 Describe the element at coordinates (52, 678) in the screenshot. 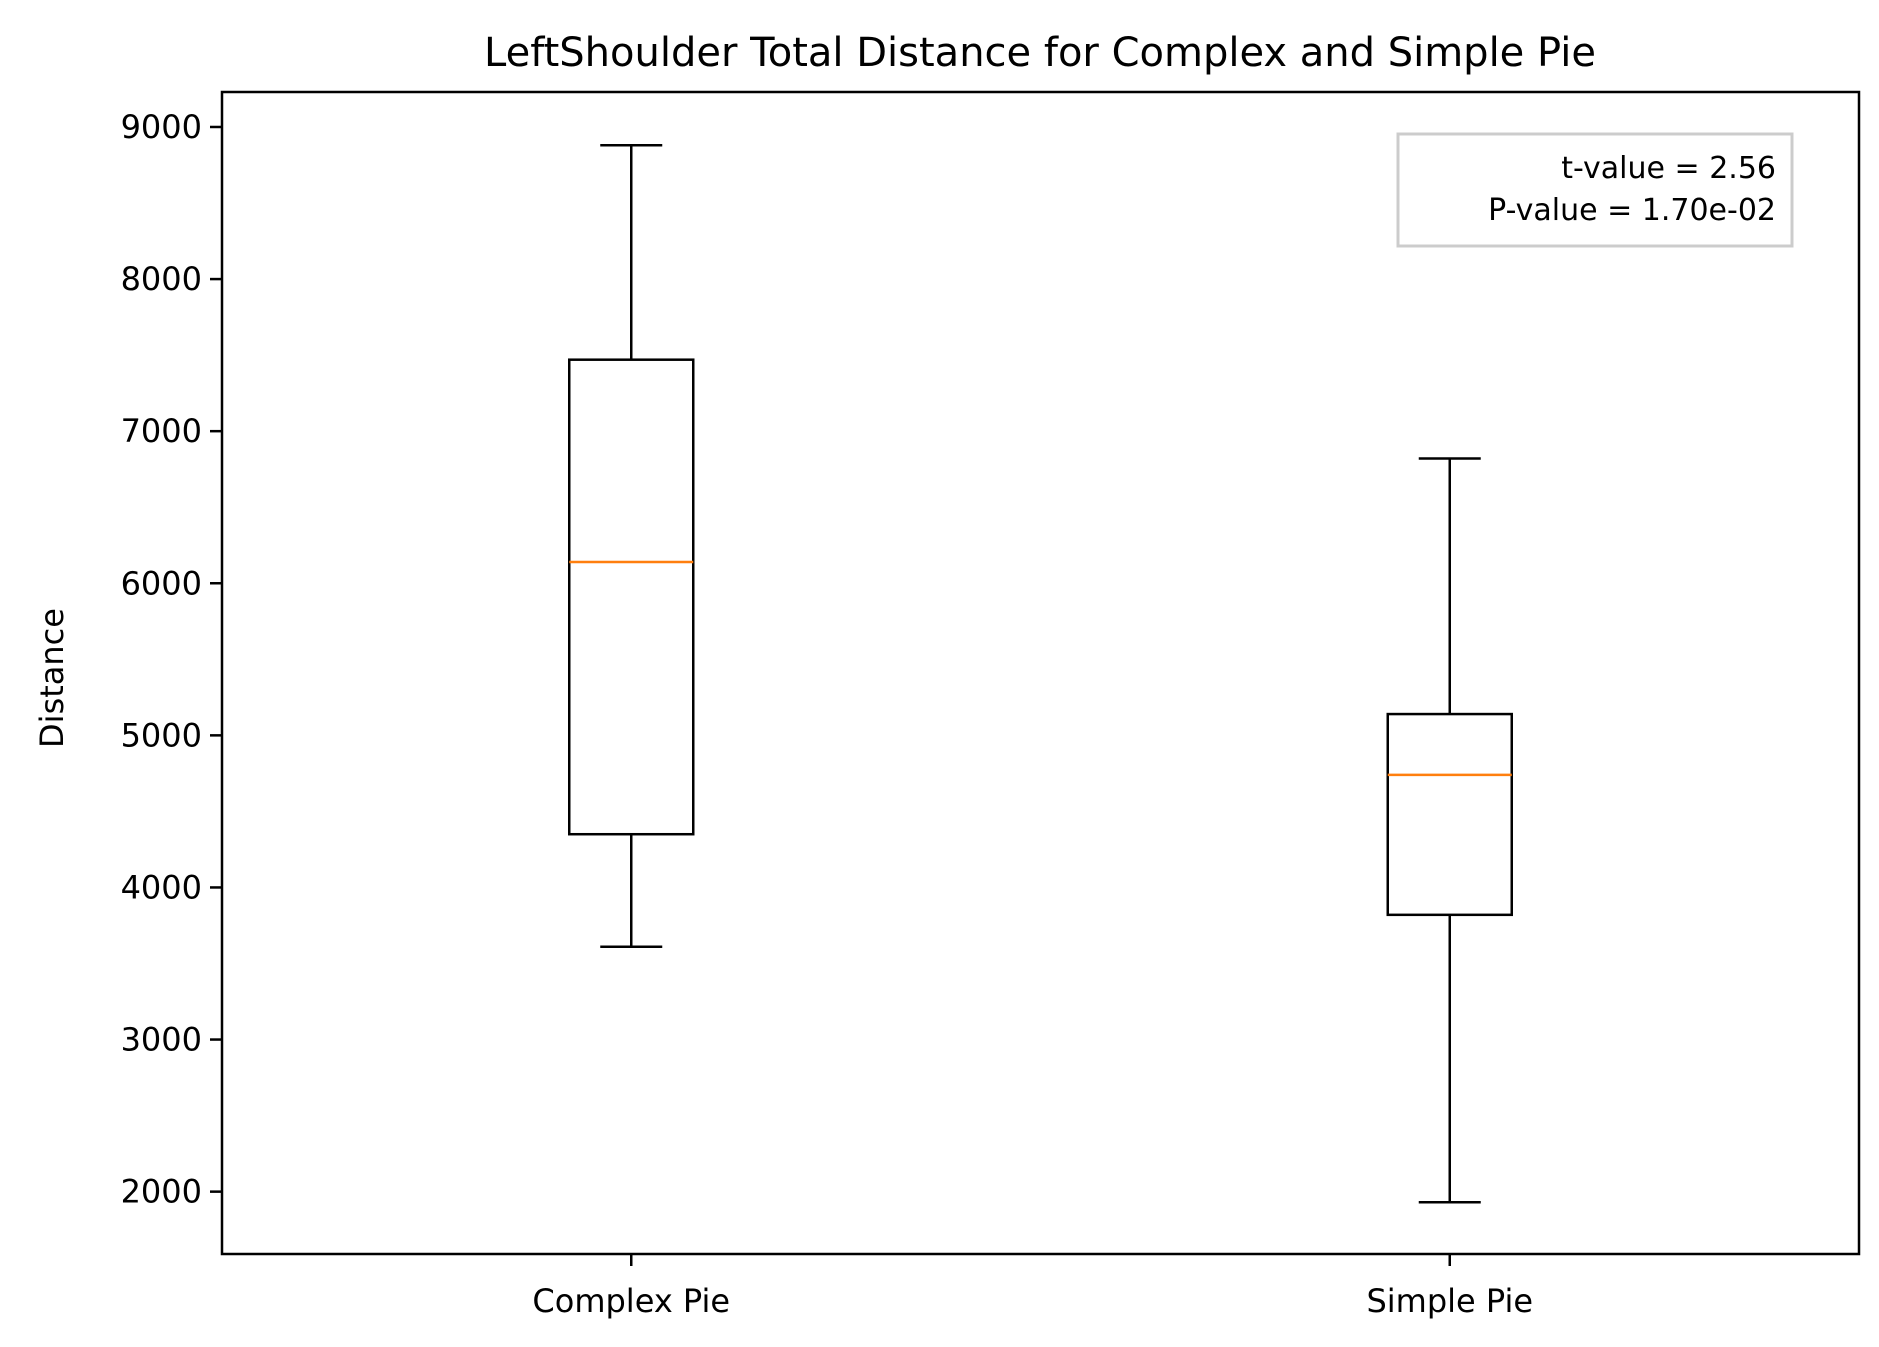

I see `y-axis-label: Distance` at that location.